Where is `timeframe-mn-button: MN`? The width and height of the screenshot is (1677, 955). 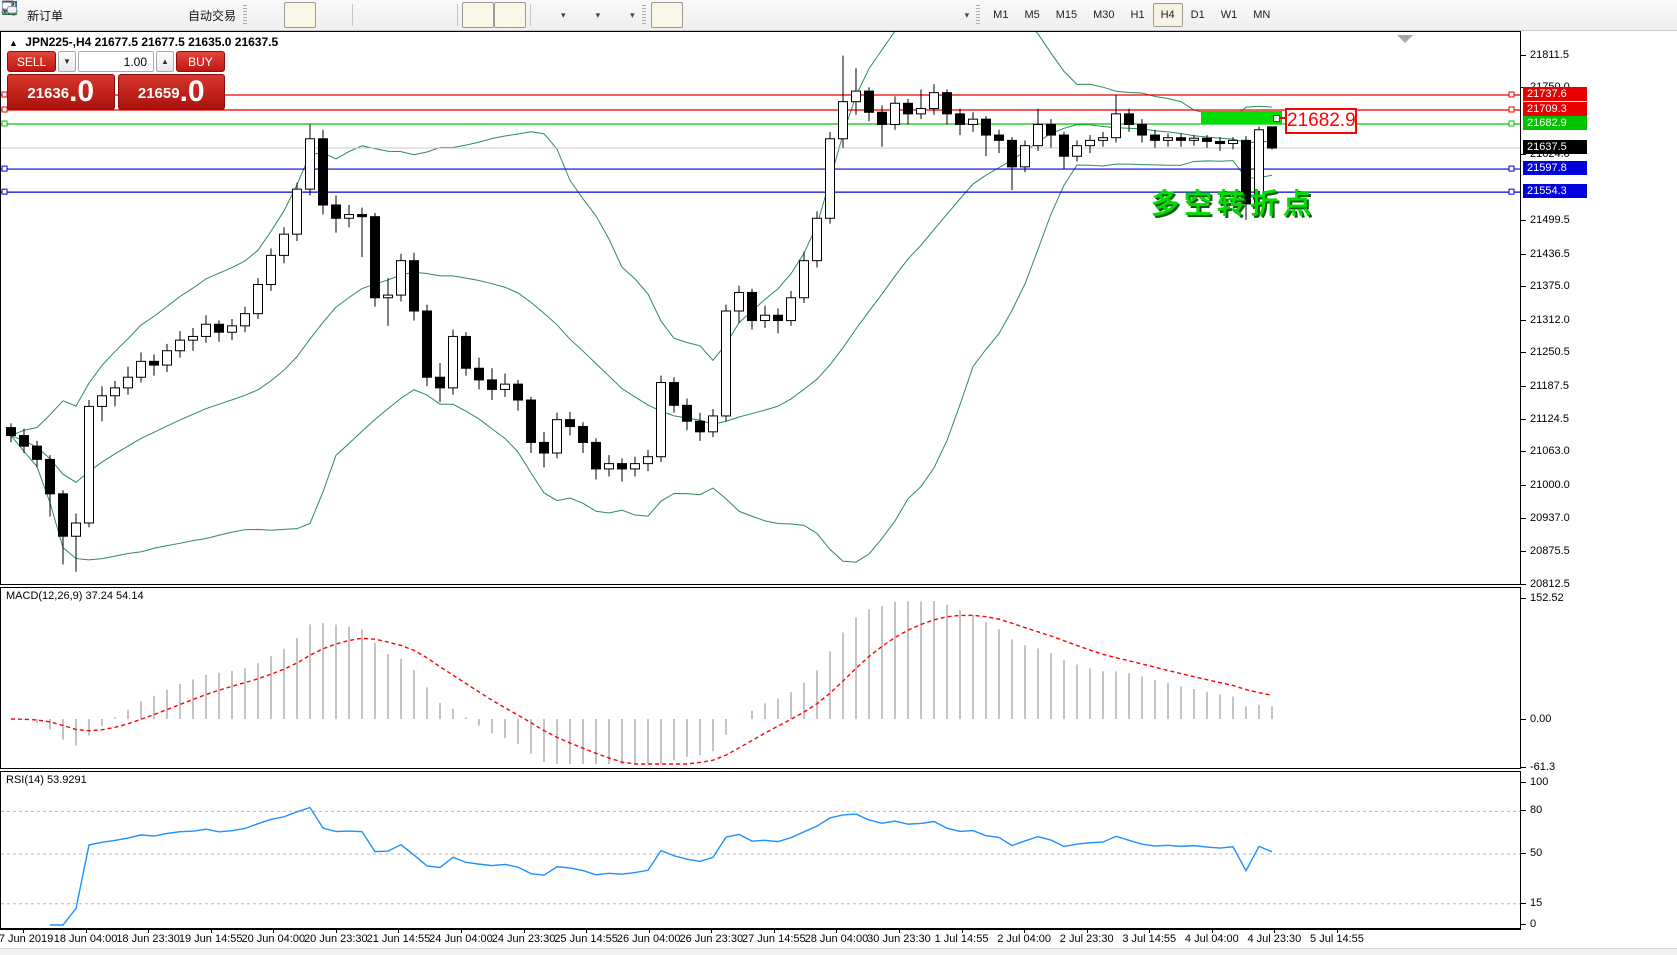 timeframe-mn-button: MN is located at coordinates (1262, 15).